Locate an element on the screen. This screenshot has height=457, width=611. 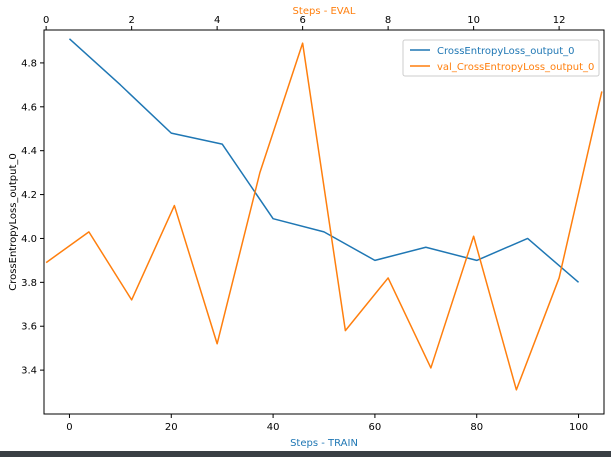
x-bottom-tick-label: 20 is located at coordinates (171, 427).